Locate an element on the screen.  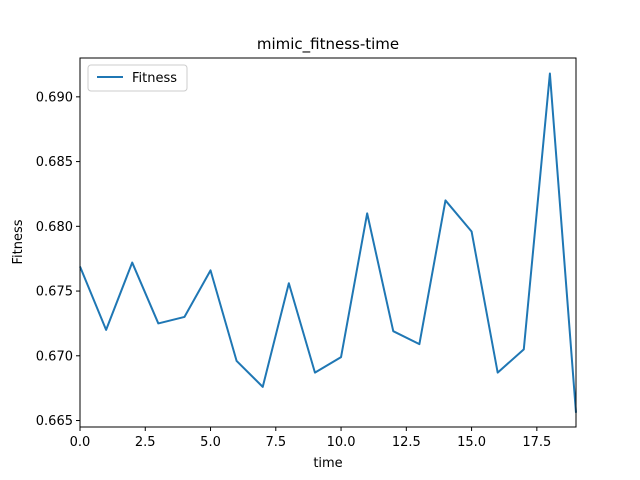
x-axis-ticks: 0.0 2.5 5.0 7.5 10.0 12.5 15.0 17.5 is located at coordinates (310, 438).